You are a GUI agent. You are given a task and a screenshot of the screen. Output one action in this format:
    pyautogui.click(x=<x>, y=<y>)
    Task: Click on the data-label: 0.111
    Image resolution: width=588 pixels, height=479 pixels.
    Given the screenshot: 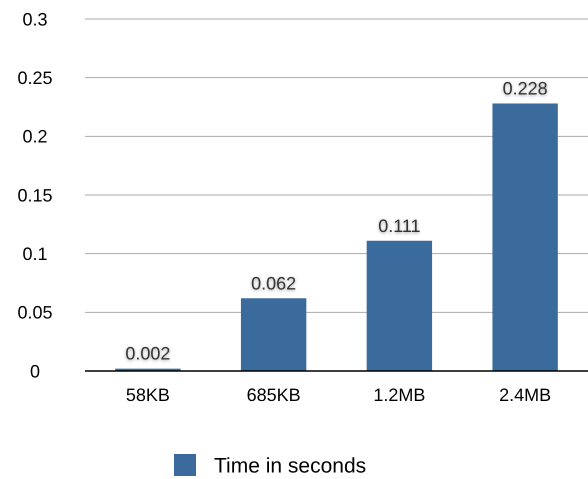 What is the action you would take?
    pyautogui.click(x=399, y=226)
    